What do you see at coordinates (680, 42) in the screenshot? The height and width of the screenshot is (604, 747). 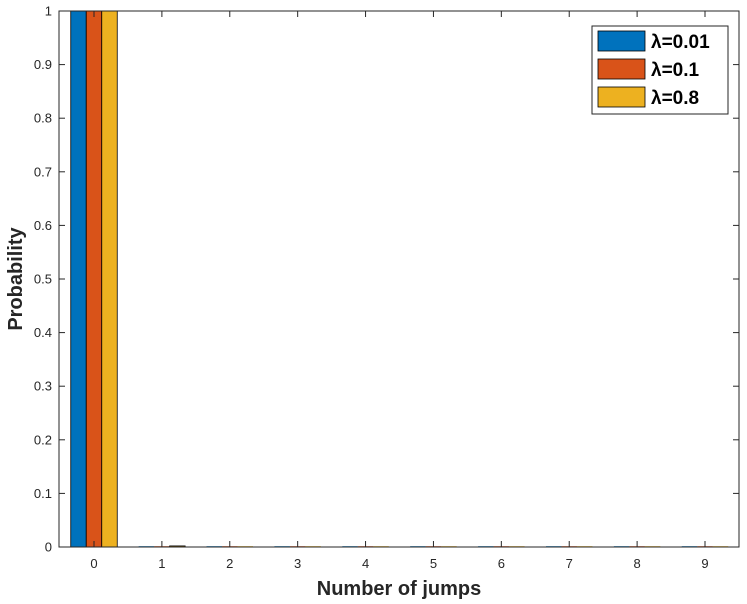 I see `legend-label-0: λ=0.01` at bounding box center [680, 42].